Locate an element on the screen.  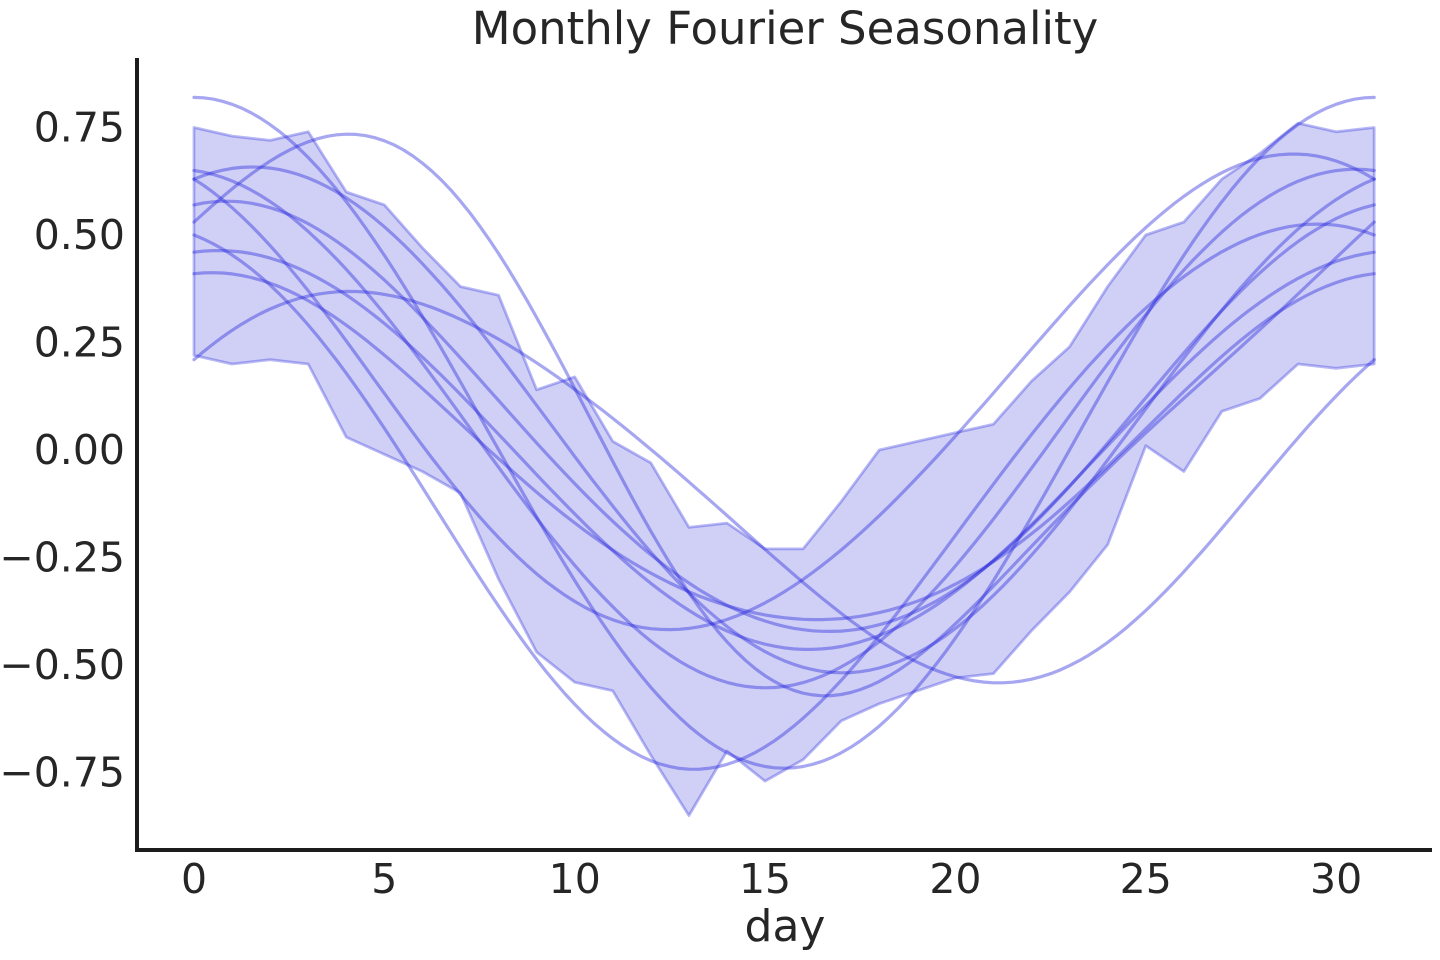
x-tick-label: 20 is located at coordinates (955, 879).